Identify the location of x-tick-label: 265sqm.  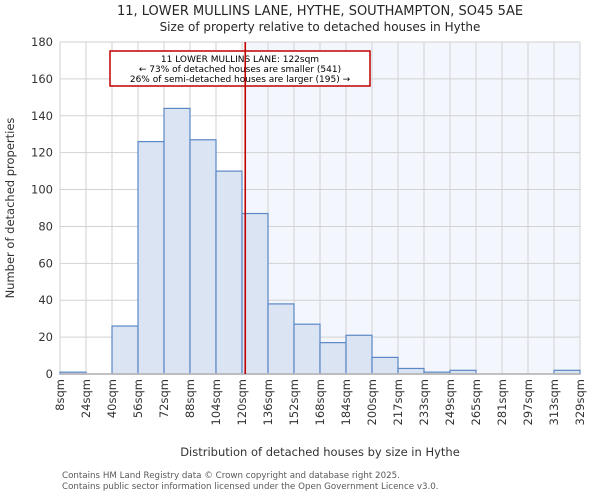
(476, 402).